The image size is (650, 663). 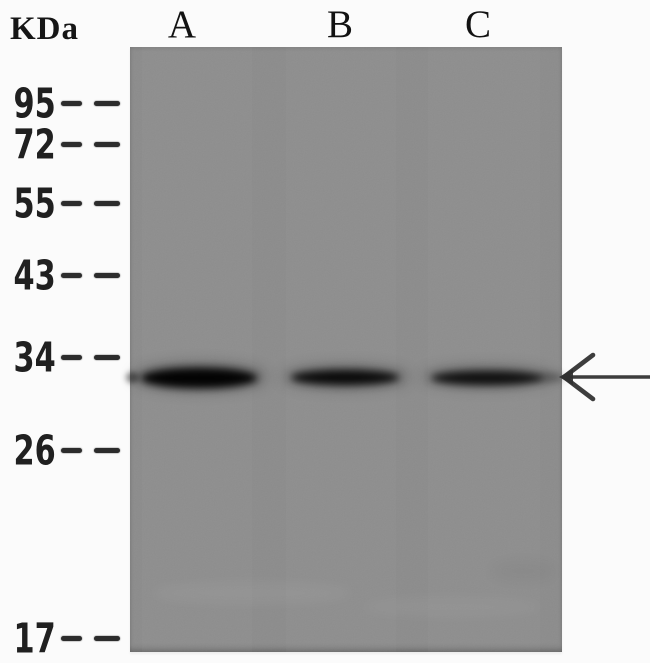 What do you see at coordinates (34, 275) in the screenshot?
I see `marker-weight-43: 43` at bounding box center [34, 275].